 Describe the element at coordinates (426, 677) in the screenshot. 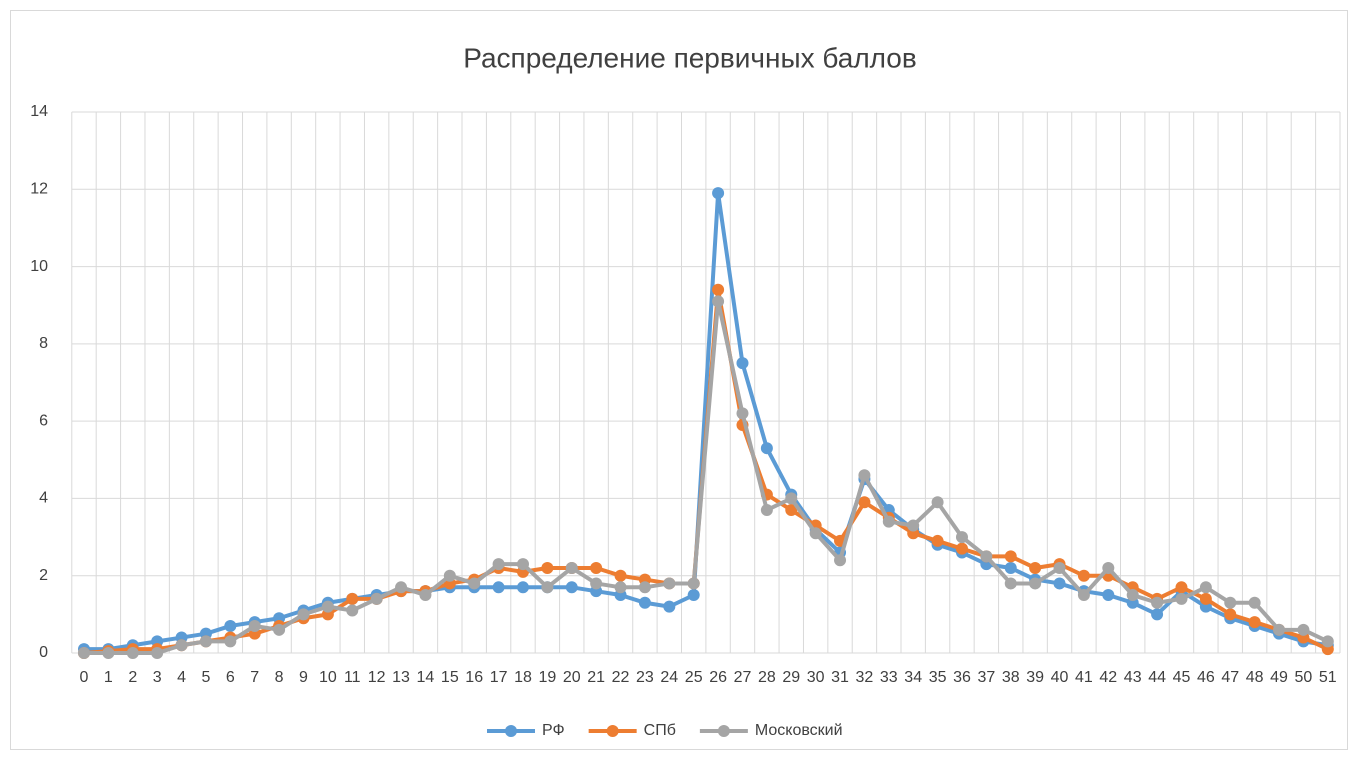

I see `x-tick-label: 14` at that location.